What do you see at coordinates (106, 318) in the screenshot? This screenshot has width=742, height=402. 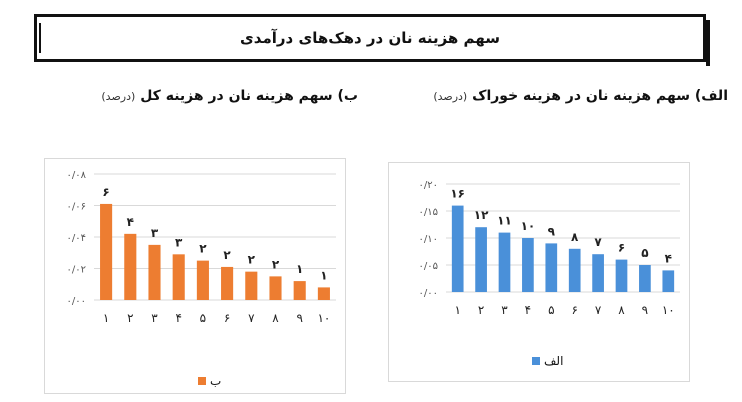 I see `chart-b-xtick-label: ۱` at bounding box center [106, 318].